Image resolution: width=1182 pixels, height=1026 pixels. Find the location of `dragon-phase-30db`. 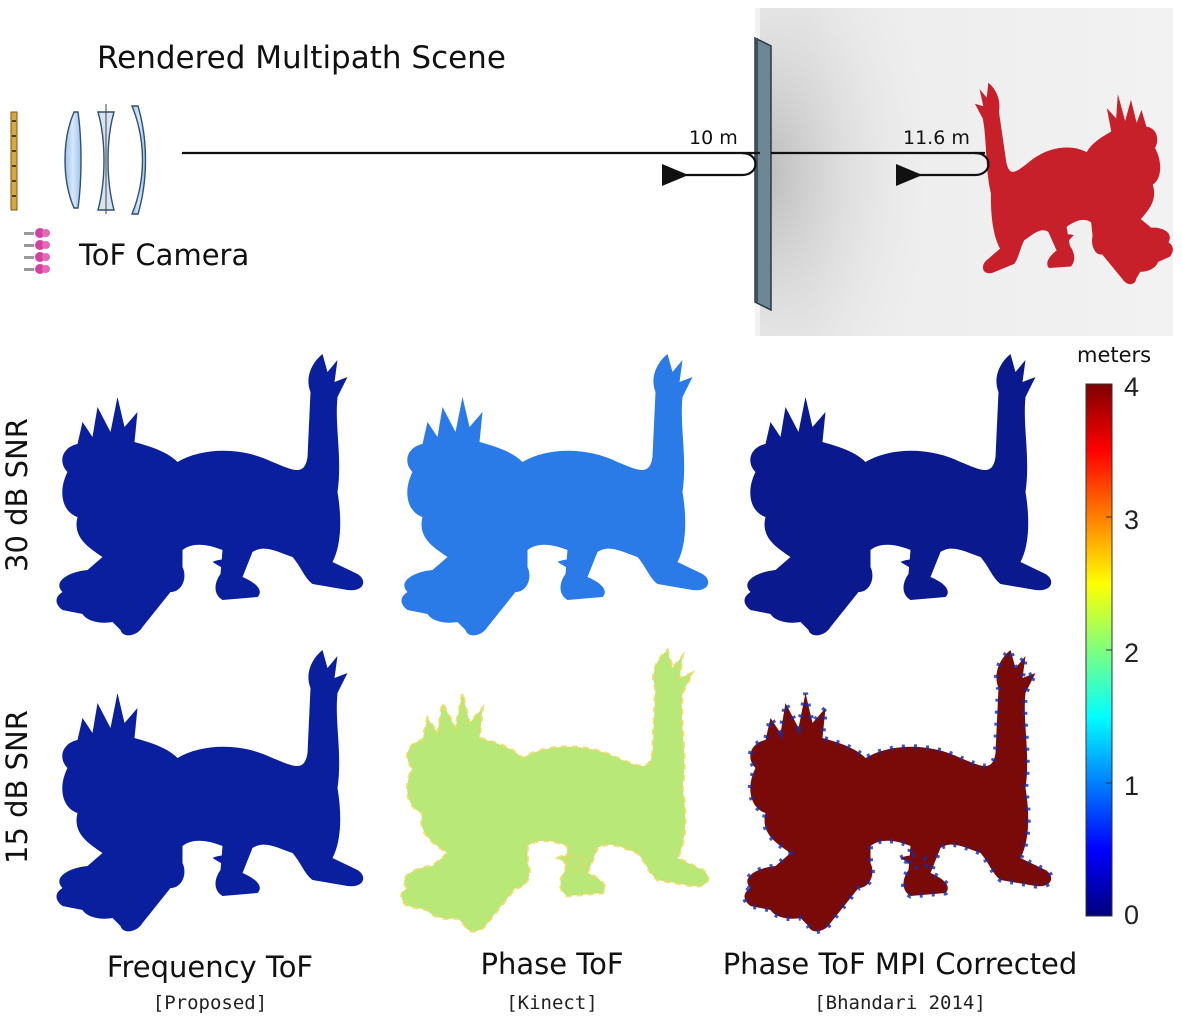

dragon-phase-30db is located at coordinates (555, 495).